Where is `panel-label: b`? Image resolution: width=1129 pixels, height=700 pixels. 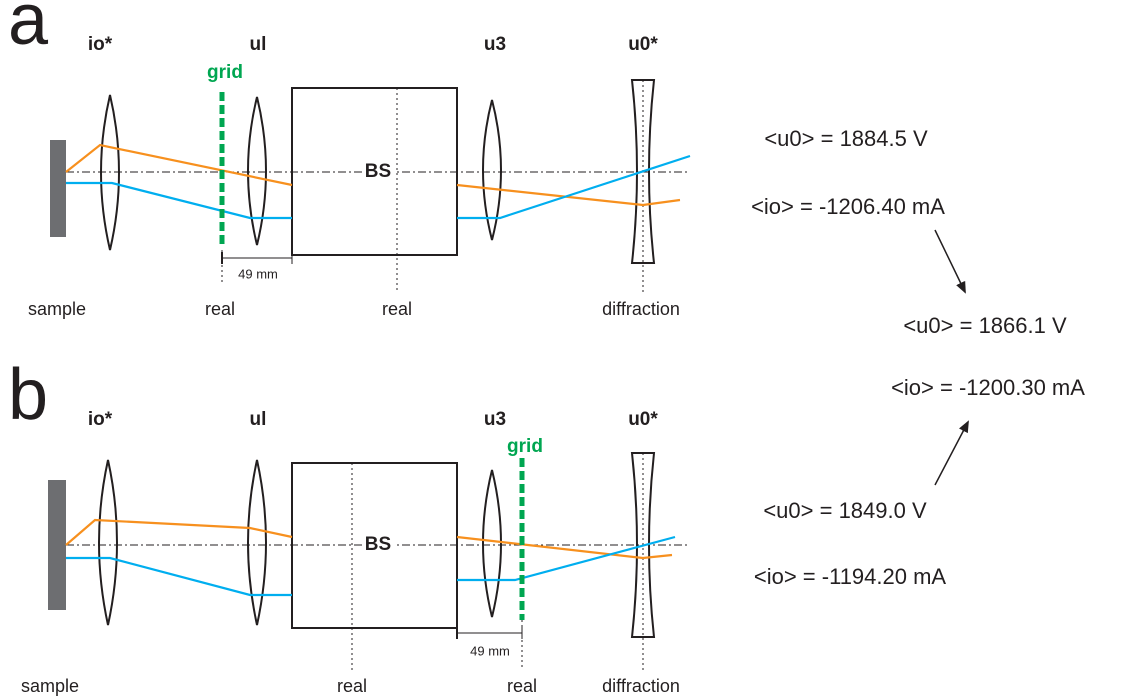
panel-label: b is located at coordinates (28, 395).